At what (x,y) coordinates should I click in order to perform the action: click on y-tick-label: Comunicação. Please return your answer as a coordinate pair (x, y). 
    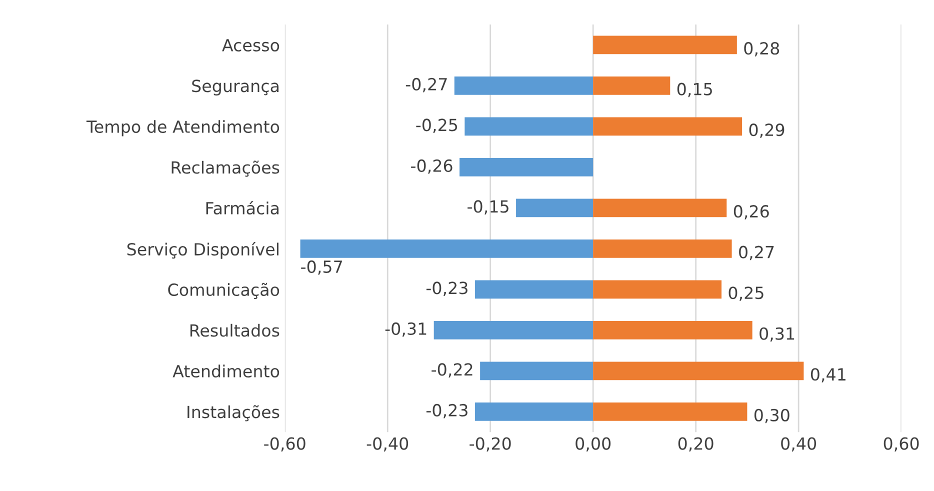
    Looking at the image, I should click on (224, 291).